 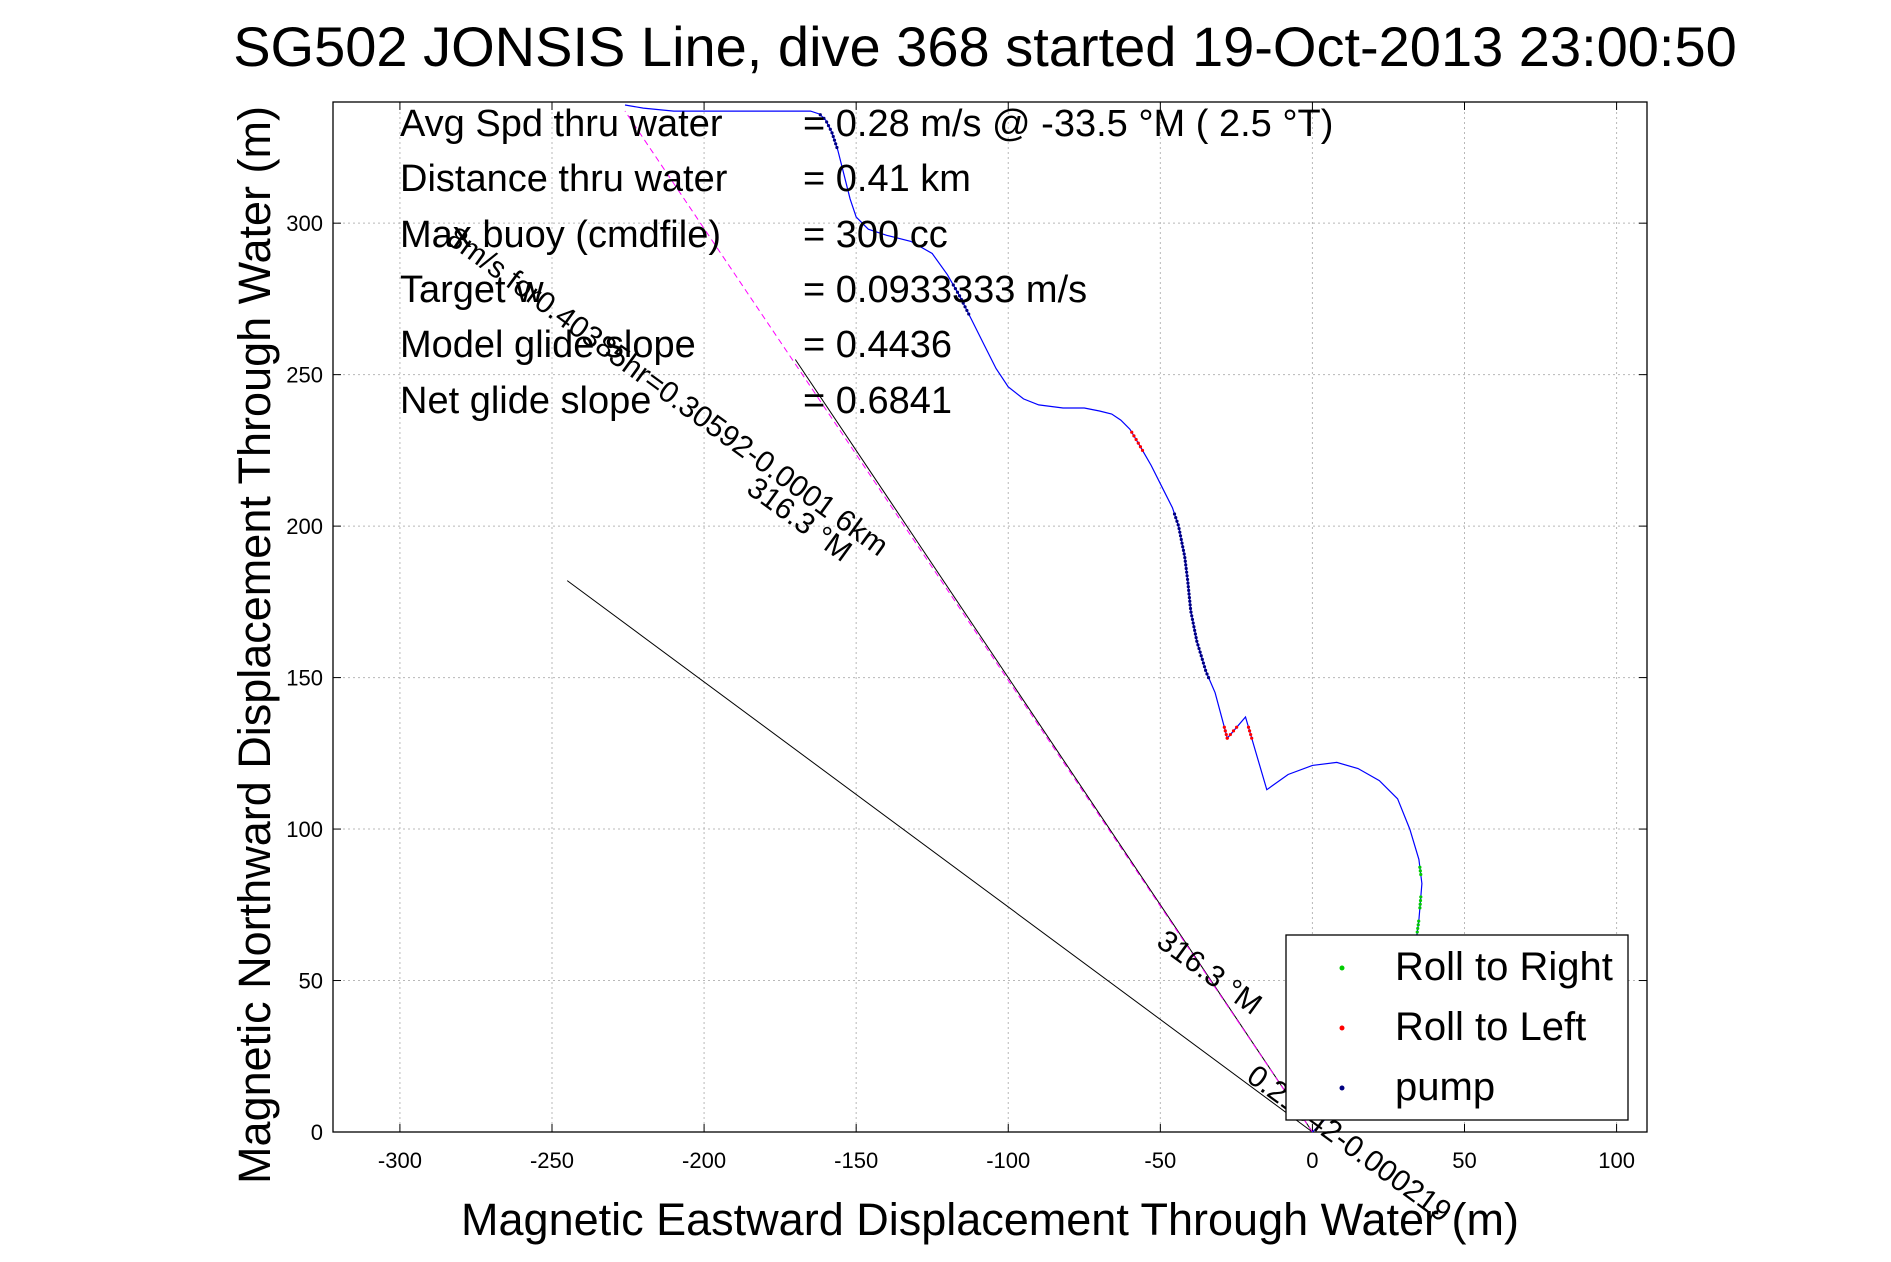 I want to click on legend-marker-pump, so click(x=1342, y=1088).